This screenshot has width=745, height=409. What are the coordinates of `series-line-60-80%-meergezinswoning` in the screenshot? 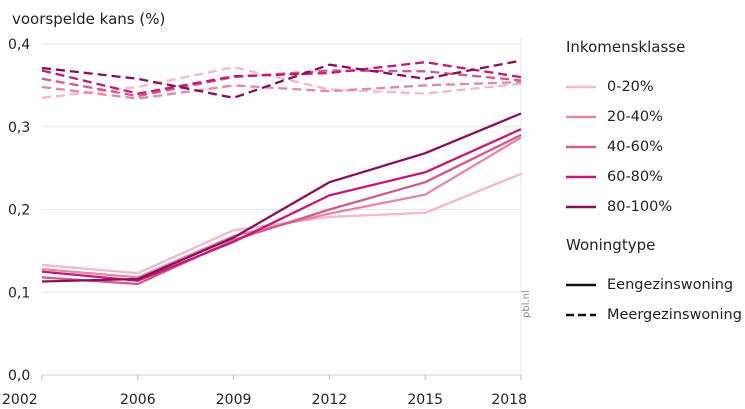 It's located at (281, 78).